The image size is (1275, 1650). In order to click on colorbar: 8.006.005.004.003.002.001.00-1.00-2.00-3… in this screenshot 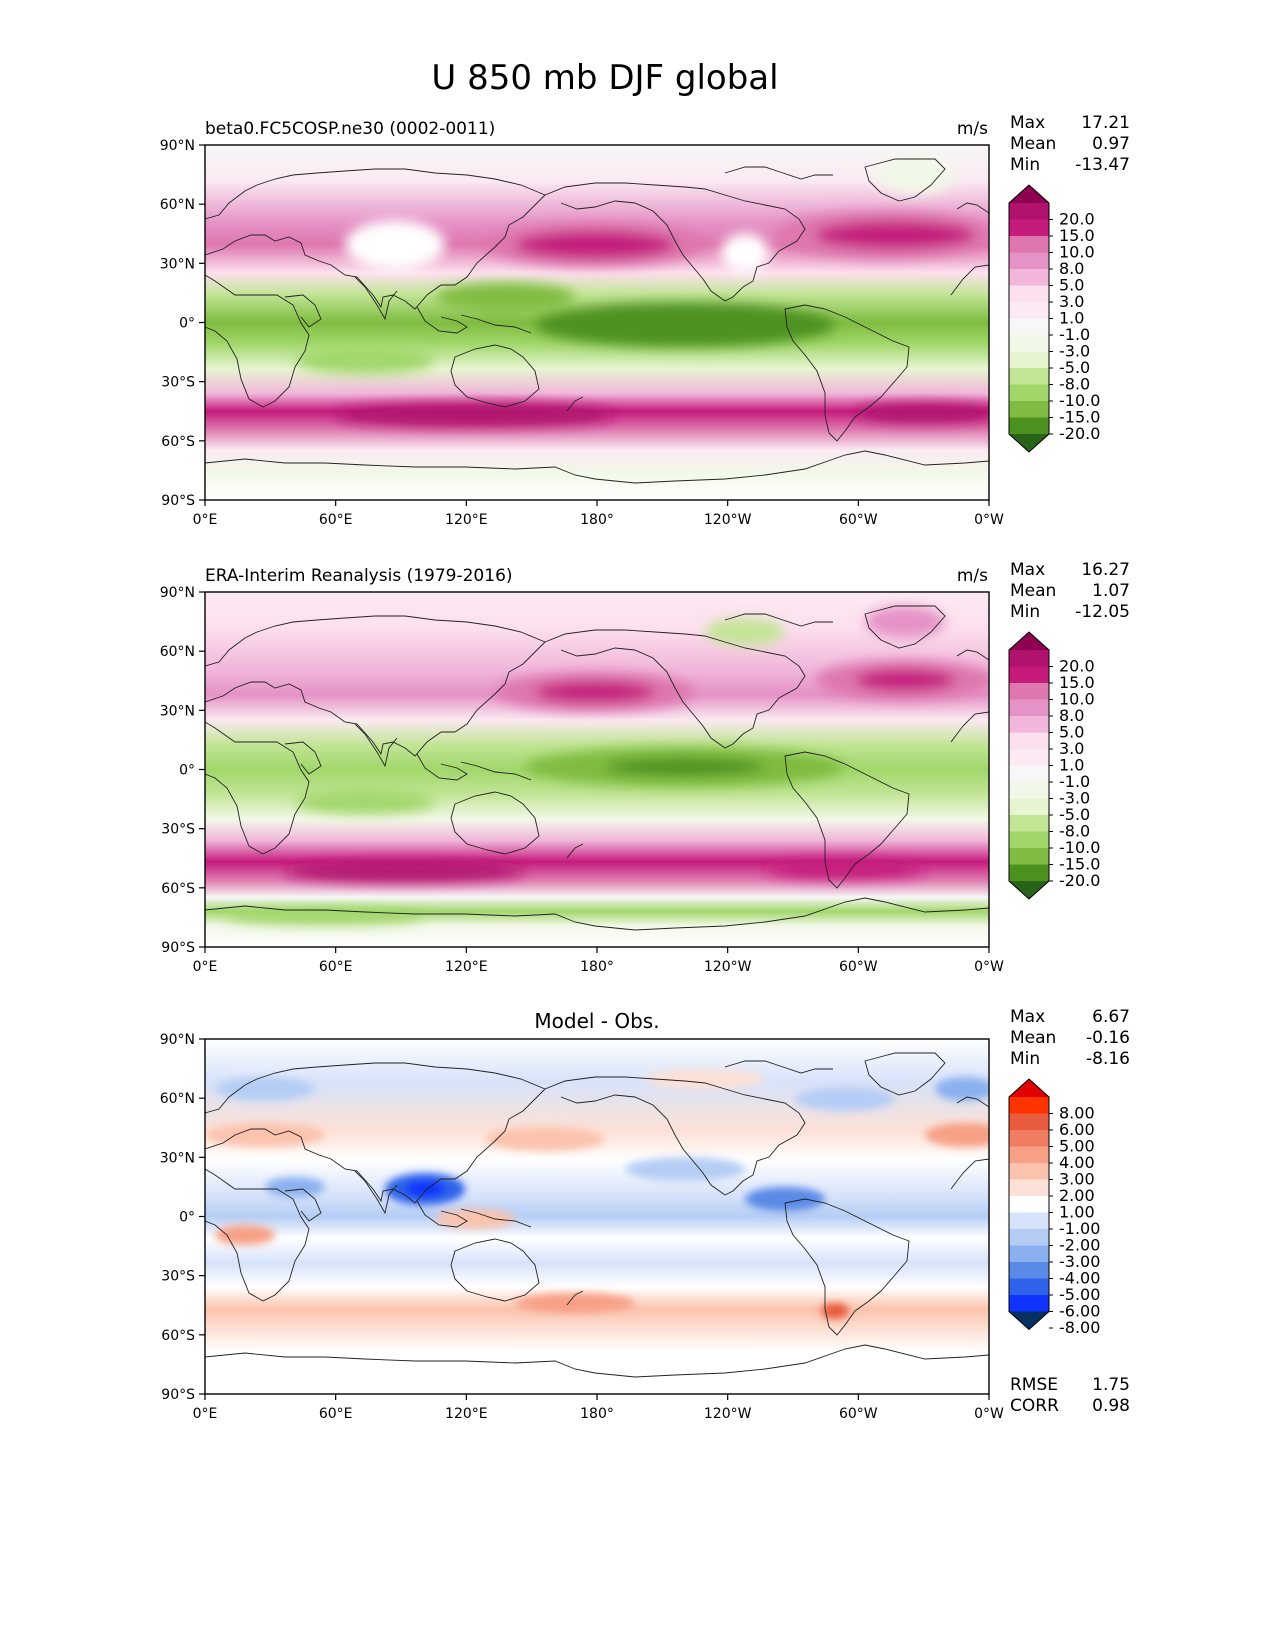, I will do `click(1054, 1207)`.